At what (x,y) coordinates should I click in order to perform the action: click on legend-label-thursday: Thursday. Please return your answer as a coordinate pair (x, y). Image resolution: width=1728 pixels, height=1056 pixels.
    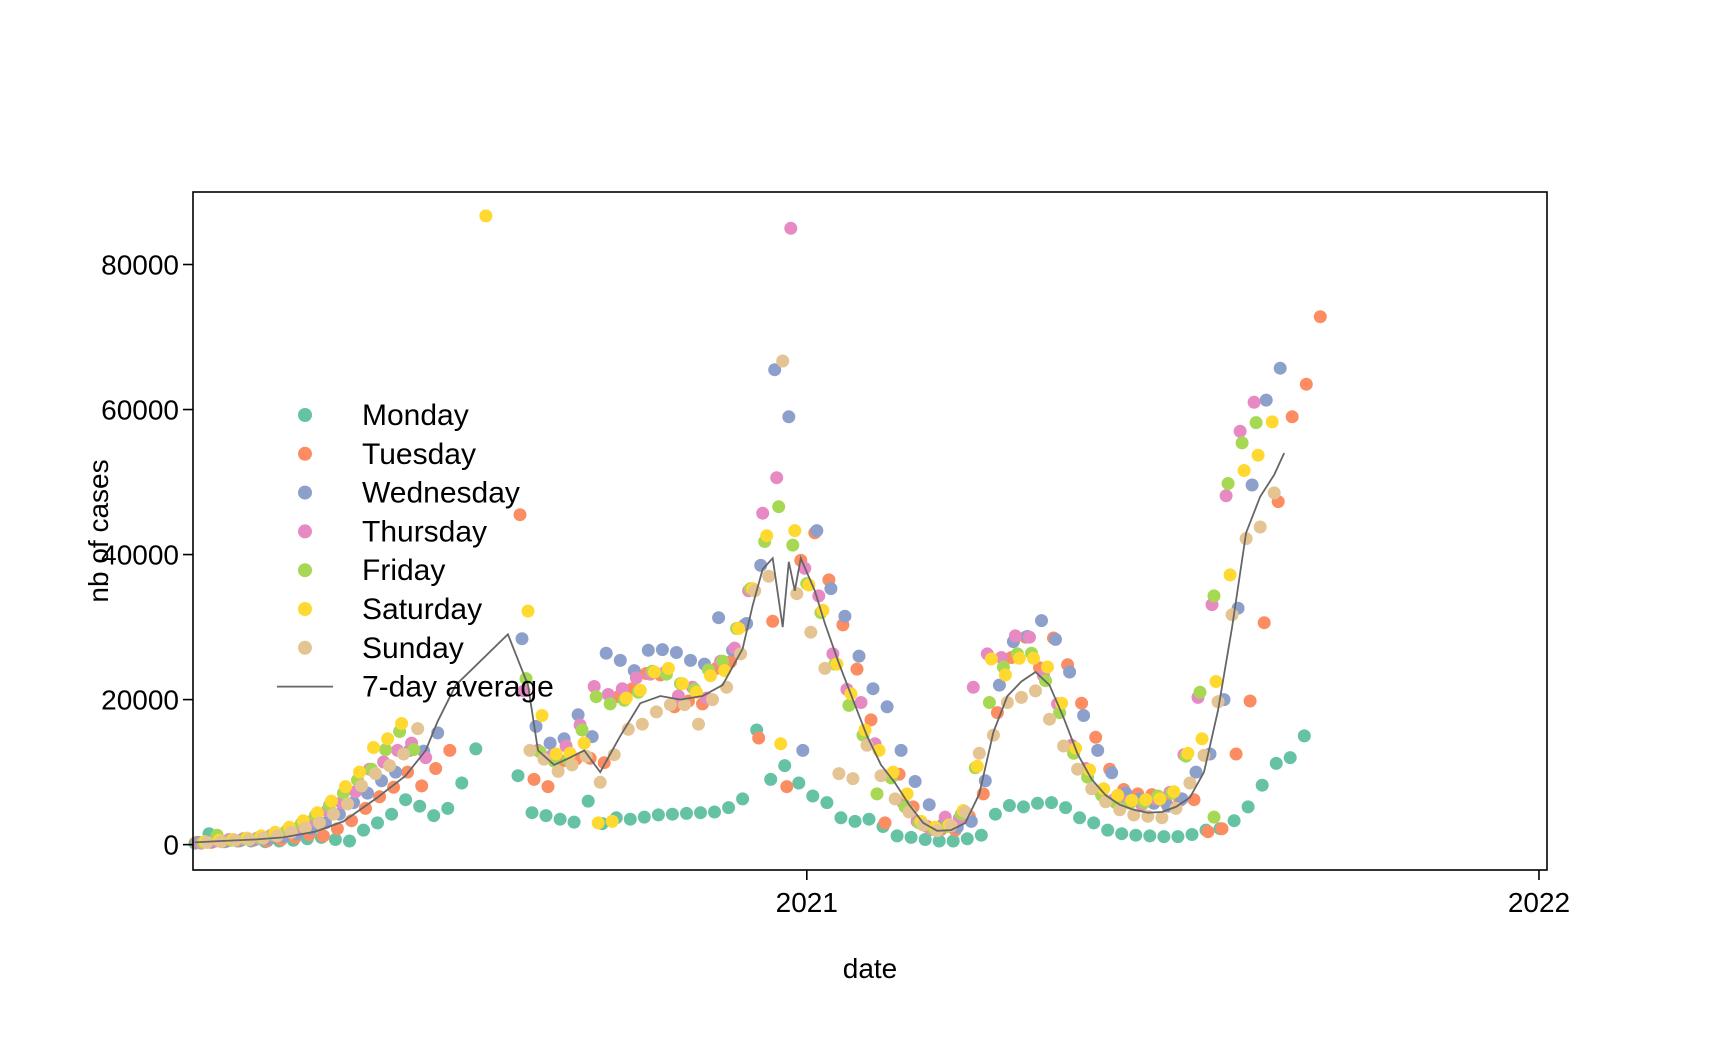
    Looking at the image, I should click on (424, 531).